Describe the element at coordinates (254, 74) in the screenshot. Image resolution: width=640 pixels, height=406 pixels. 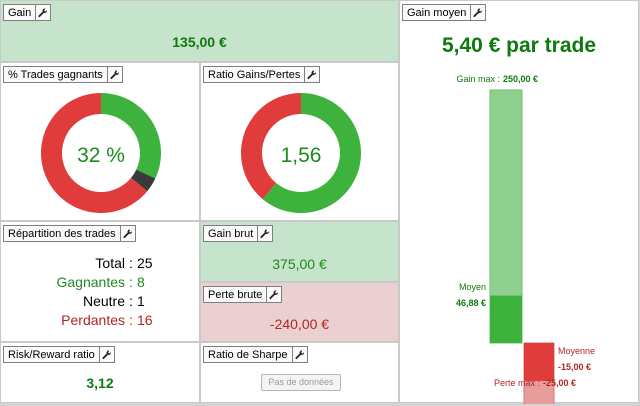
I see `gain-loss-ratio-title: Ratio Gains/Pertes` at that location.